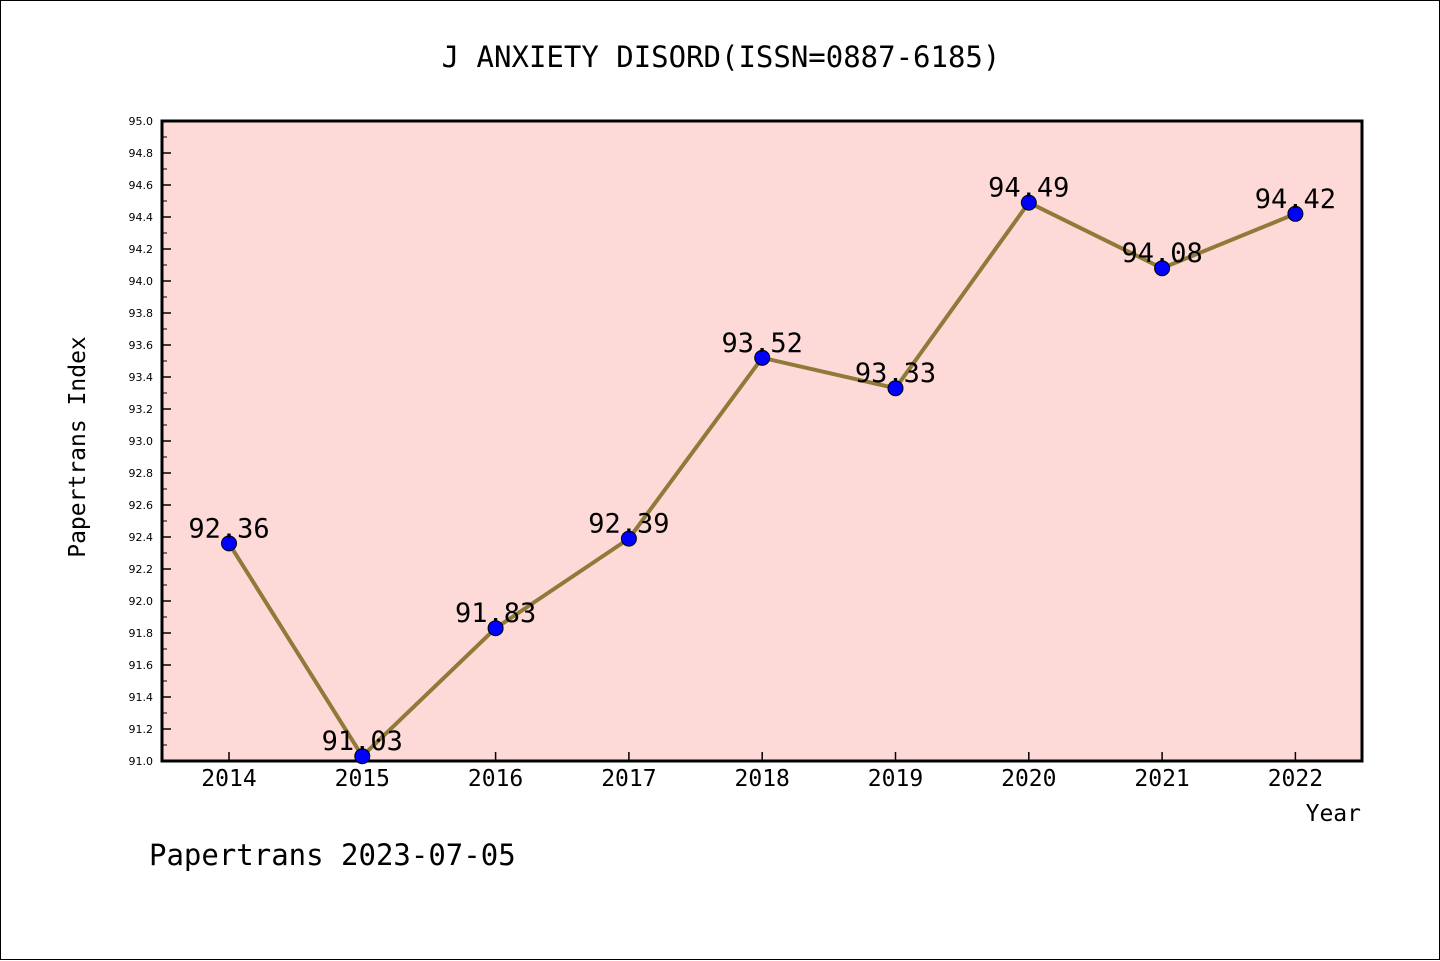 The height and width of the screenshot is (961, 1440). I want to click on y-tick-label: 93.4, so click(141, 377).